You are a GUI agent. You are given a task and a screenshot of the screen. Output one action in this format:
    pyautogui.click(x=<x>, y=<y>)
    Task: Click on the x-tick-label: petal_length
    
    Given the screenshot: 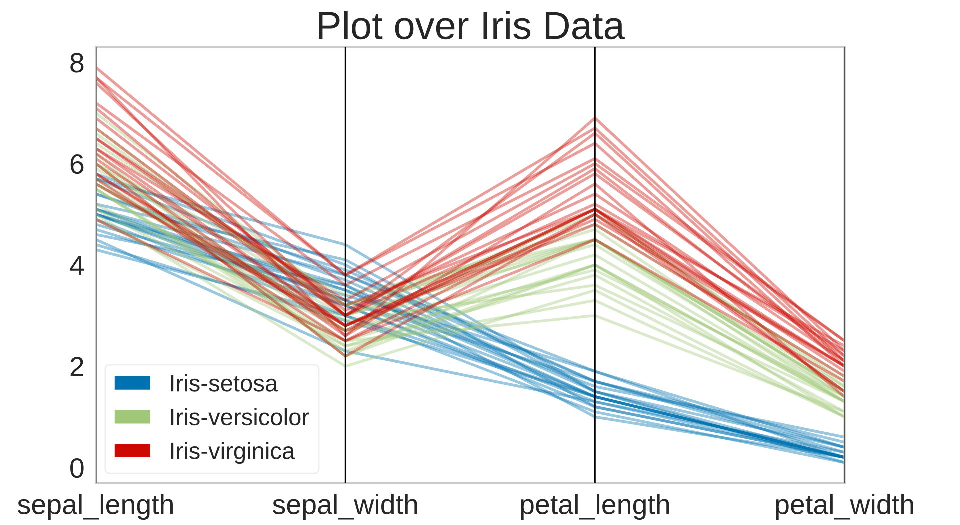 What is the action you would take?
    pyautogui.click(x=595, y=507)
    